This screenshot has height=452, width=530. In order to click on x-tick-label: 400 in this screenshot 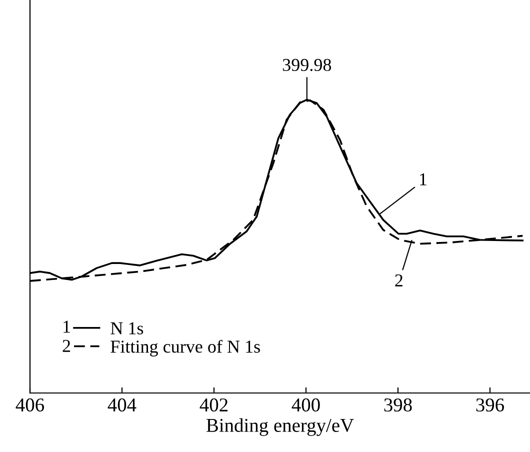, I will do `click(306, 405)`.